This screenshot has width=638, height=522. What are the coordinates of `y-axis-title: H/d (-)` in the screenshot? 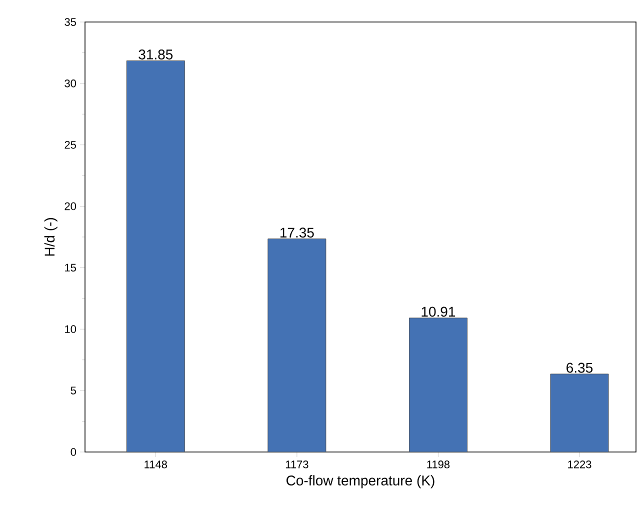 It's located at (51, 237).